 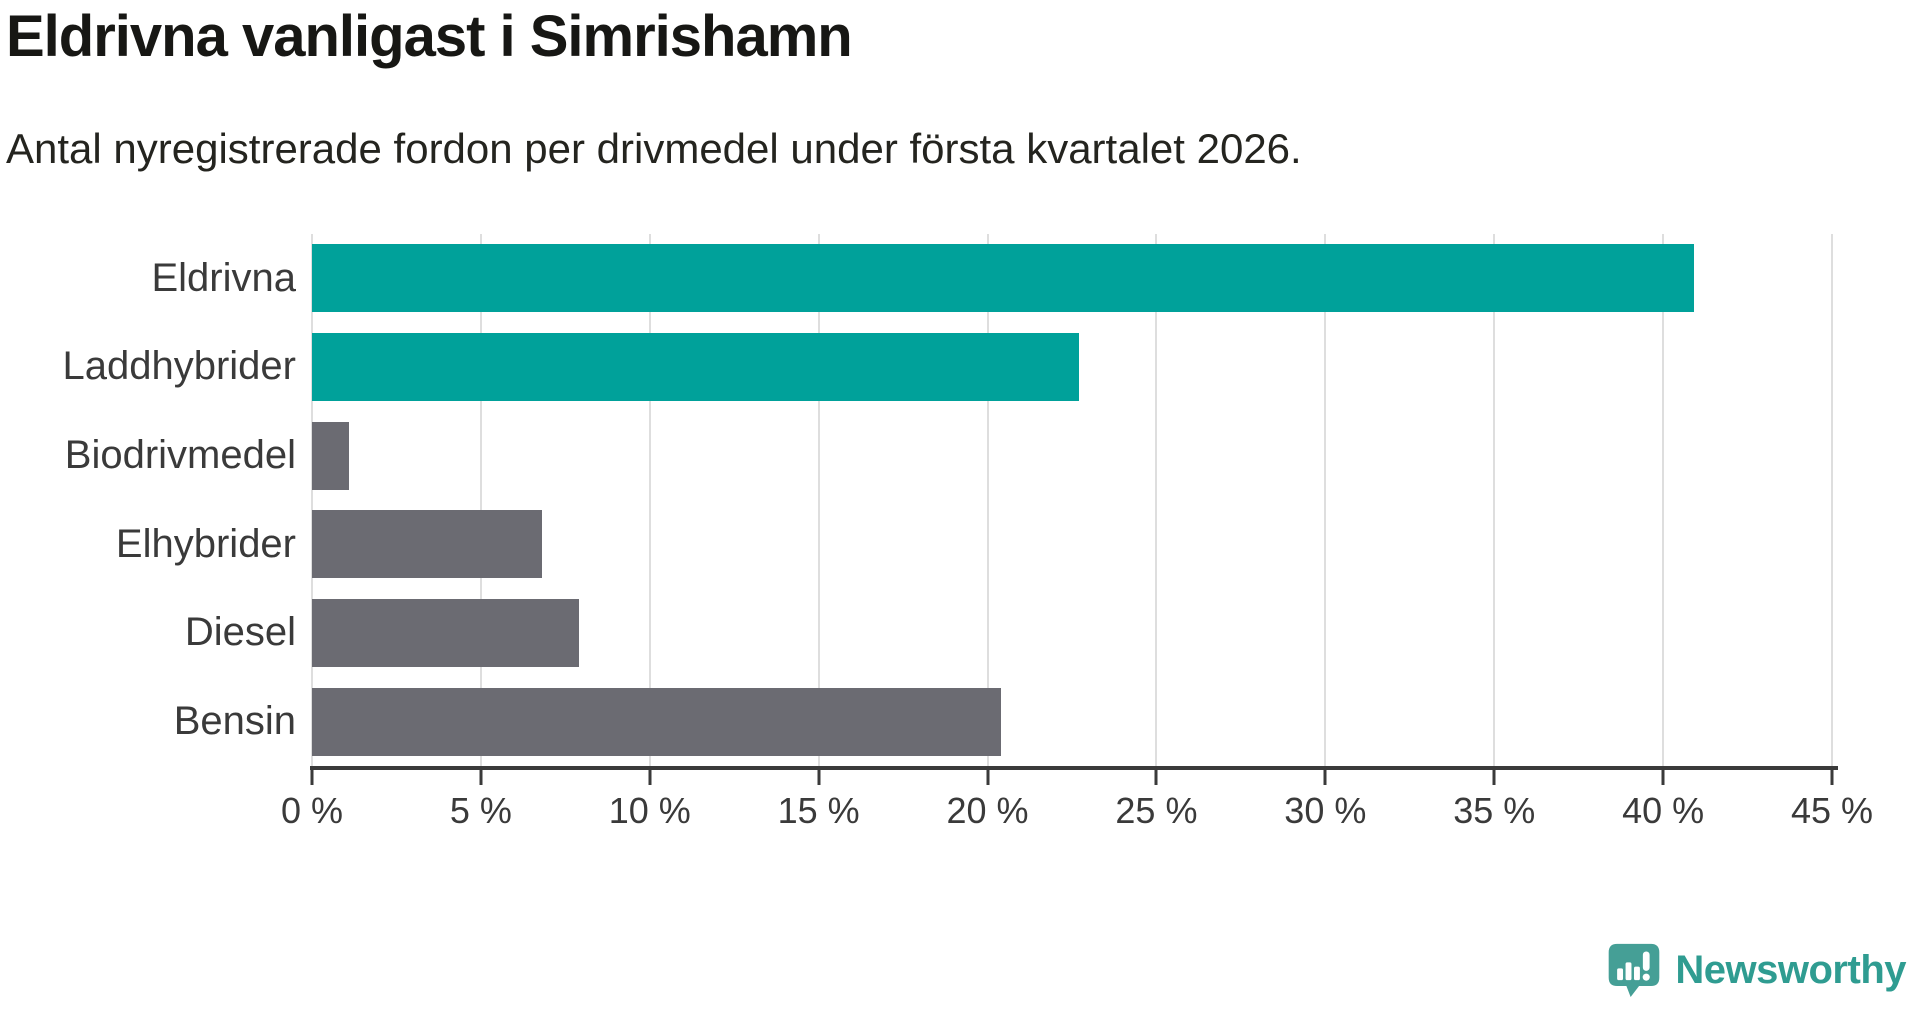 I want to click on x-tick-label-30: 30 %, so click(x=1325, y=810).